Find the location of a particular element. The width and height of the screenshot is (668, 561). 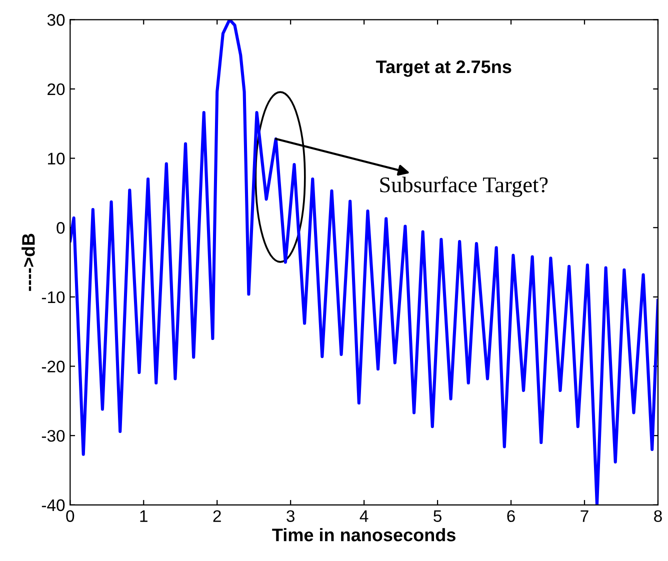

y-tick-label: -40 is located at coordinates (53, 505).